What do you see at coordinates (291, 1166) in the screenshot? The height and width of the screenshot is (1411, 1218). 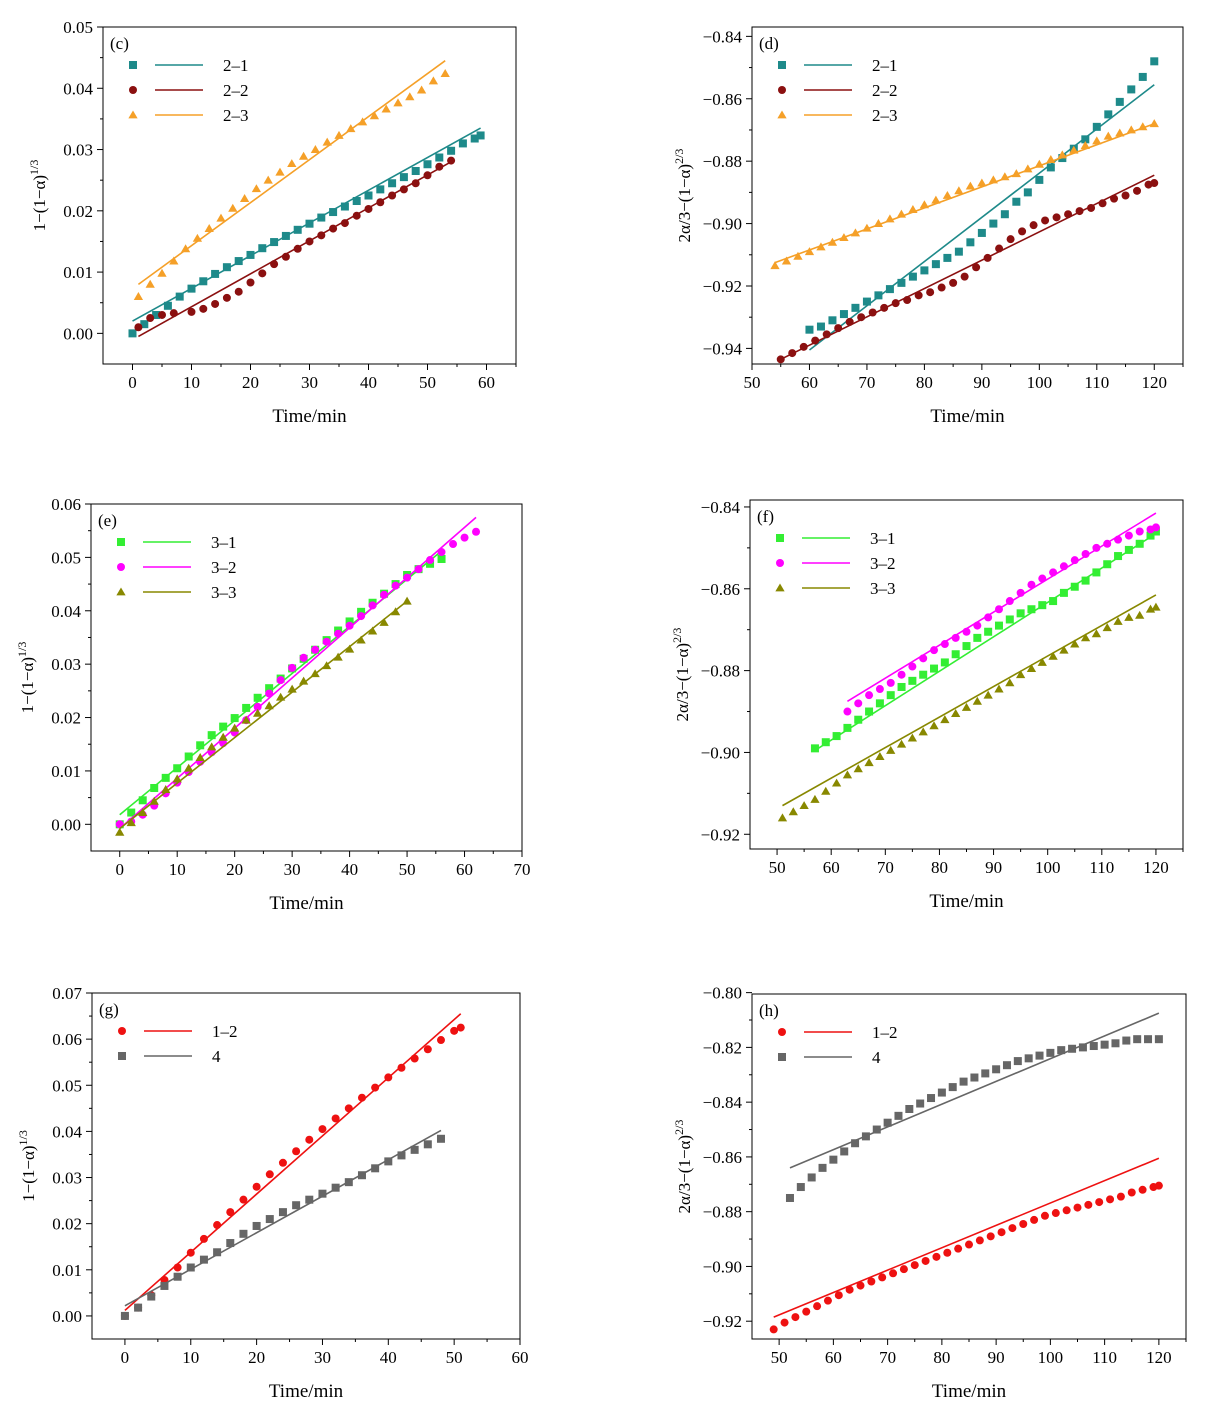 I see `series-1–2: 1–2` at bounding box center [291, 1166].